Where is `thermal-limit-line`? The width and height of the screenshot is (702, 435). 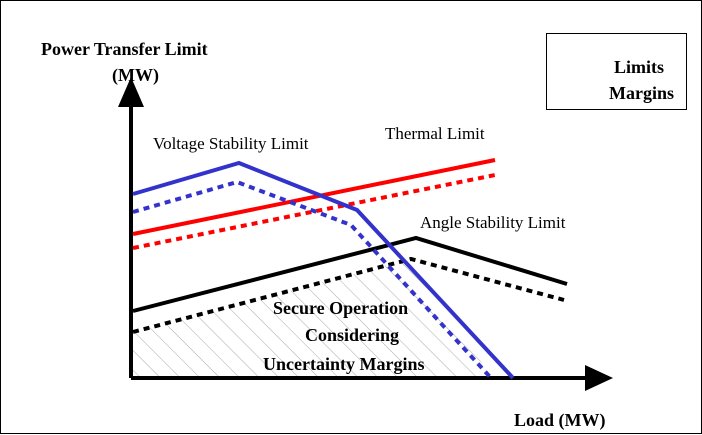
thermal-limit-line is located at coordinates (314, 197).